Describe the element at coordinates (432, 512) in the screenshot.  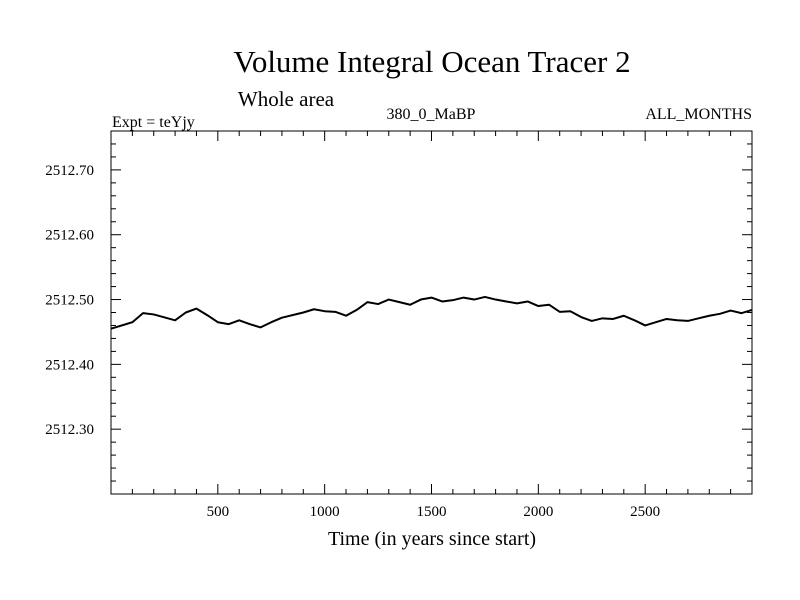
I see `x-tick-label: 1500` at that location.